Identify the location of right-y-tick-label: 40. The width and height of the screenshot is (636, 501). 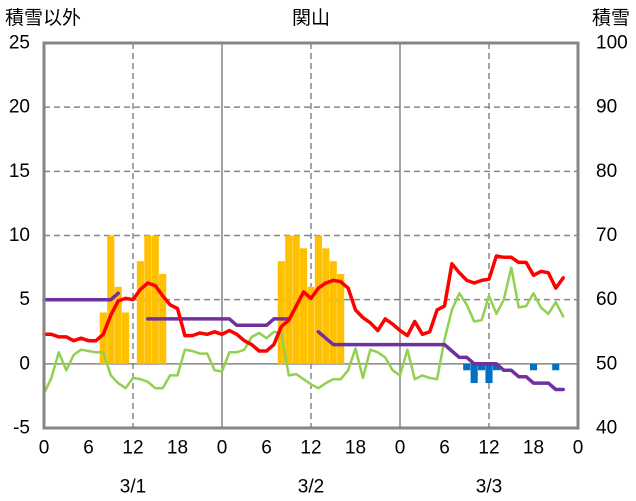
(606, 428).